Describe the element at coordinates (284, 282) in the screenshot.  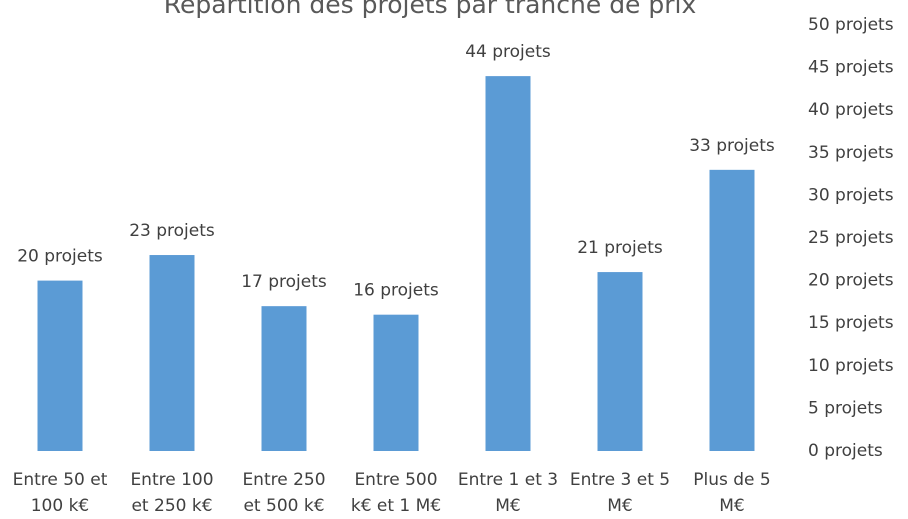
I see `data-label: 17 projets` at that location.